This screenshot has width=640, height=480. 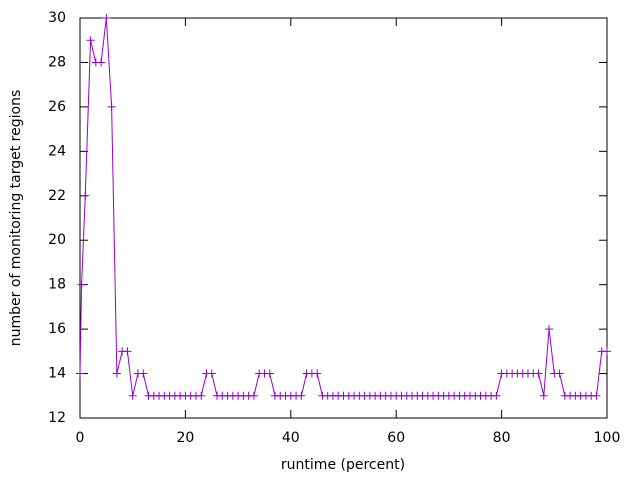 What do you see at coordinates (291, 438) in the screenshot?
I see `x-tick-label: 40` at bounding box center [291, 438].